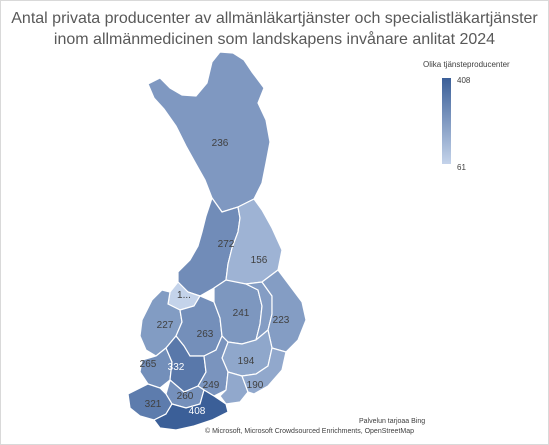 The width and height of the screenshot is (549, 445). What do you see at coordinates (246, 361) in the screenshot?
I see `region-label-etela-savo: 194` at bounding box center [246, 361].